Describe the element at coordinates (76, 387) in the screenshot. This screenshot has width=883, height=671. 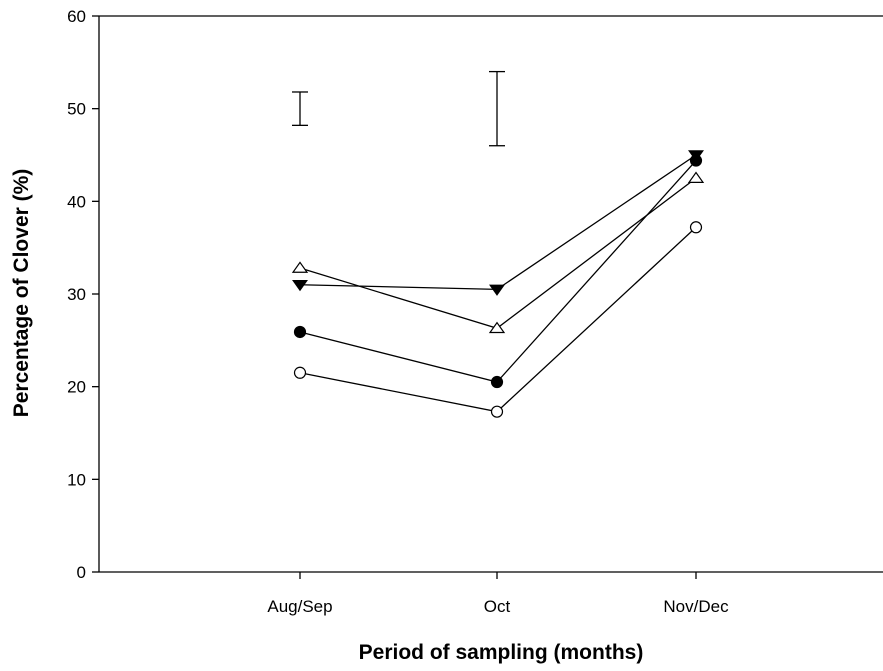
I see `y-tick-label: 20` at that location.